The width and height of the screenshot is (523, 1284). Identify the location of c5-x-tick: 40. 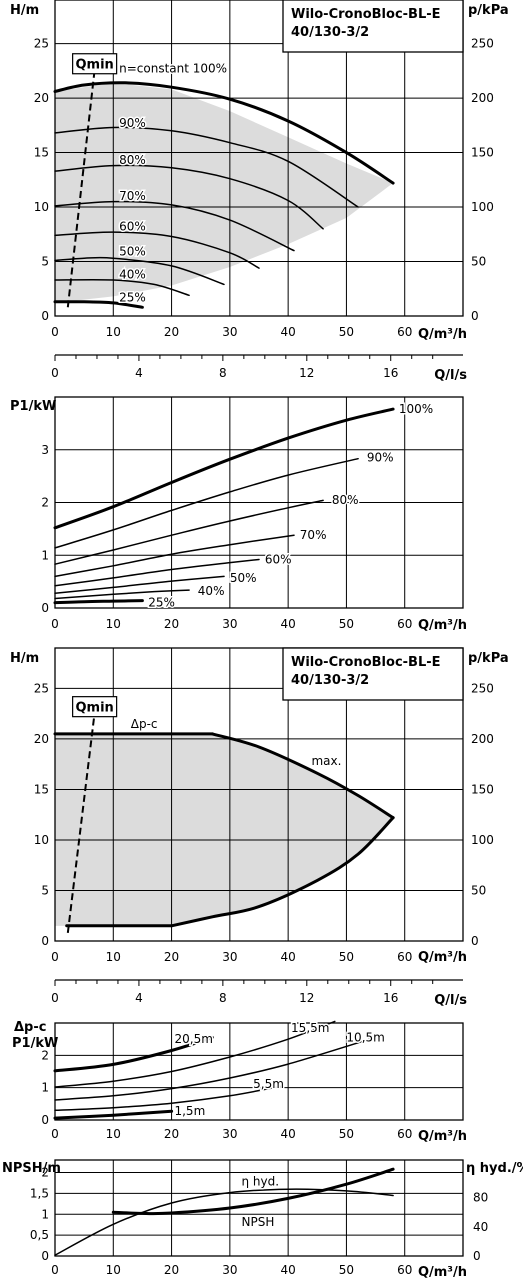
(288, 1270).